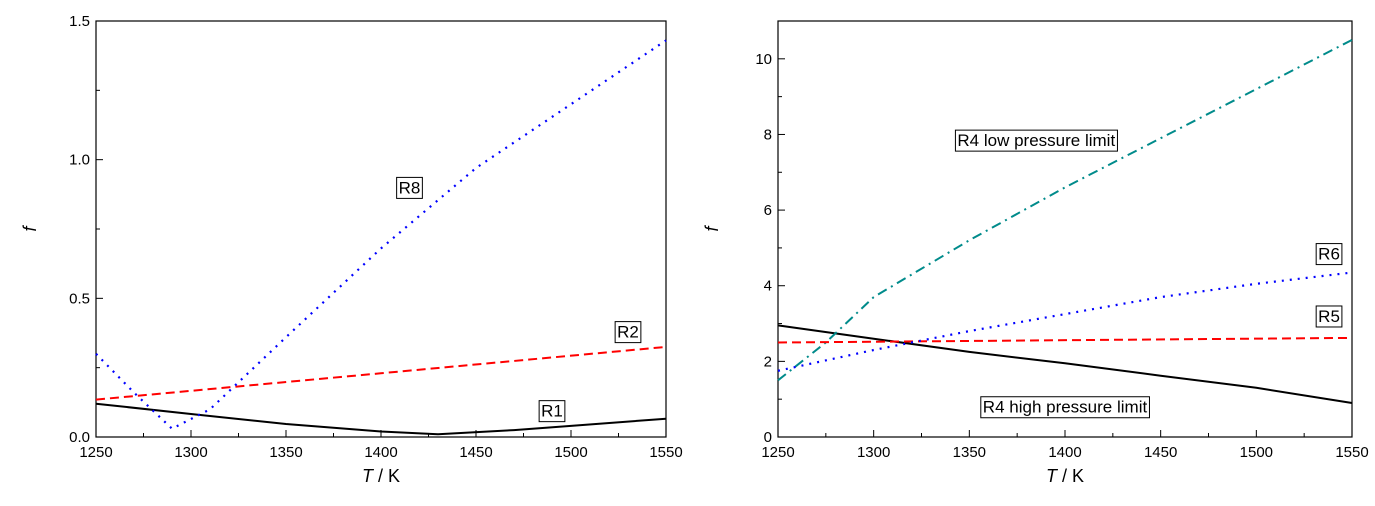 The width and height of the screenshot is (1375, 506). What do you see at coordinates (1065, 321) in the screenshot?
I see `series-line-r6` at bounding box center [1065, 321].